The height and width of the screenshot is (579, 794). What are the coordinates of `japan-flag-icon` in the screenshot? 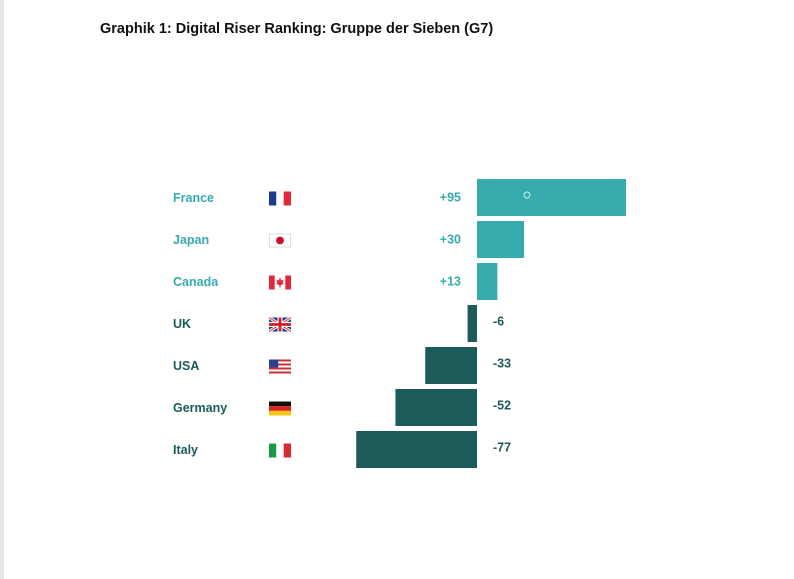 It's located at (280, 240).